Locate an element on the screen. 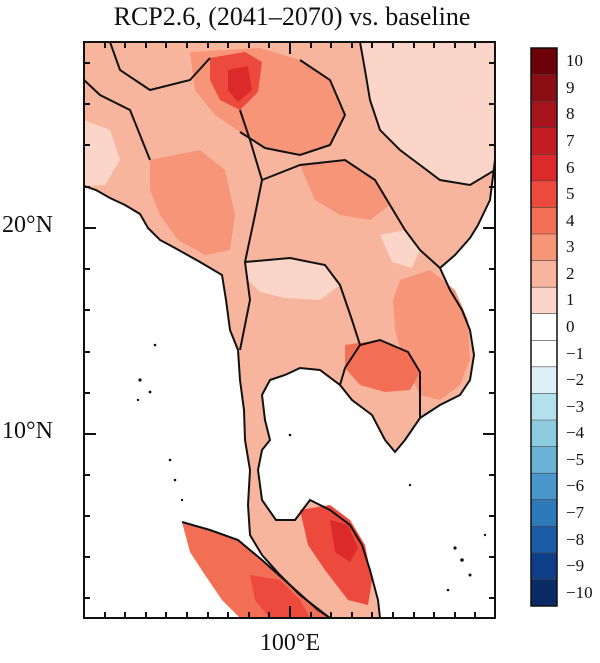 This screenshot has height=663, width=600. colorbar-tick-label: 4 is located at coordinates (570, 220).